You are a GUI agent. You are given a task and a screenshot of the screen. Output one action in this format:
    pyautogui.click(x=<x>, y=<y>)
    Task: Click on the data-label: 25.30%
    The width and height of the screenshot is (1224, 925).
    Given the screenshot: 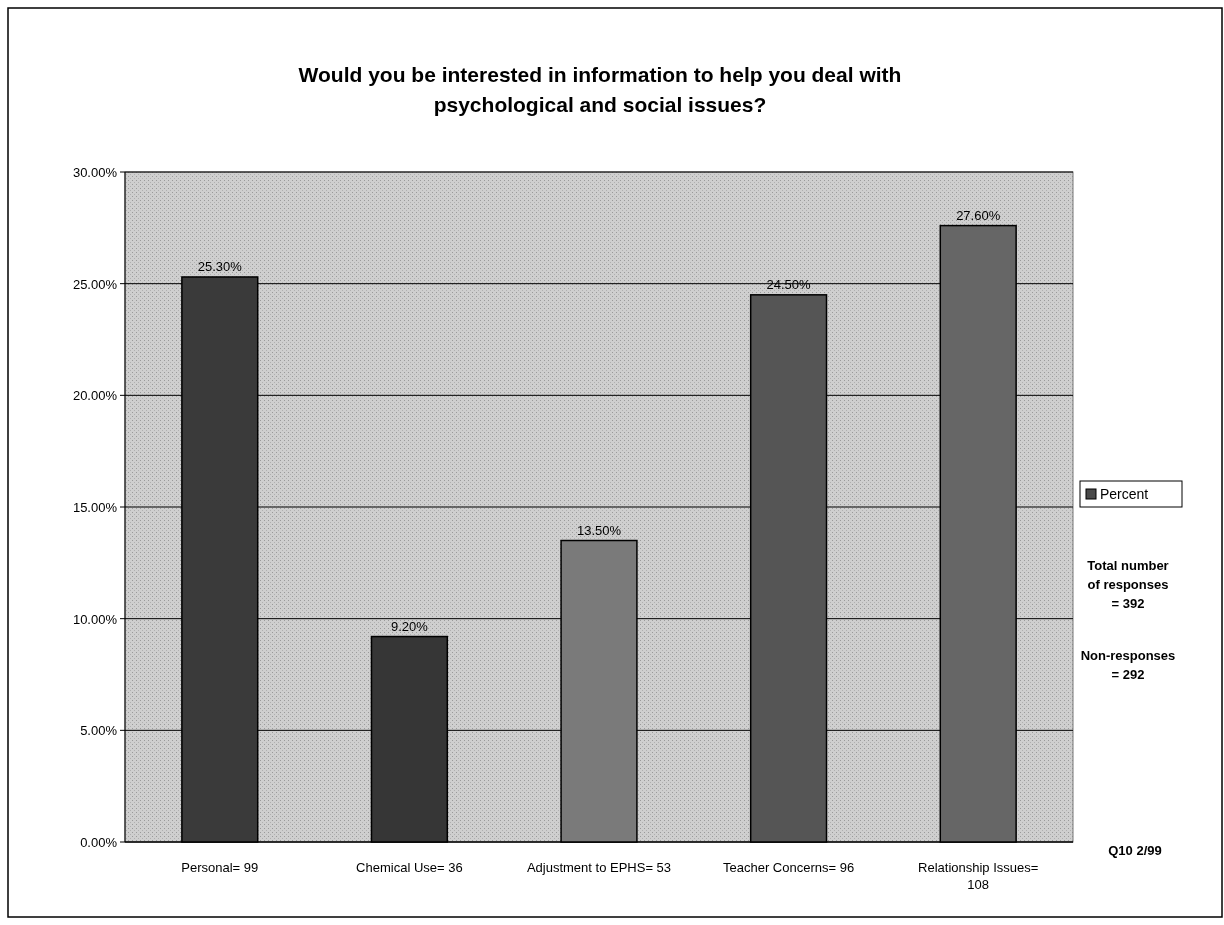 What is the action you would take?
    pyautogui.click(x=220, y=266)
    